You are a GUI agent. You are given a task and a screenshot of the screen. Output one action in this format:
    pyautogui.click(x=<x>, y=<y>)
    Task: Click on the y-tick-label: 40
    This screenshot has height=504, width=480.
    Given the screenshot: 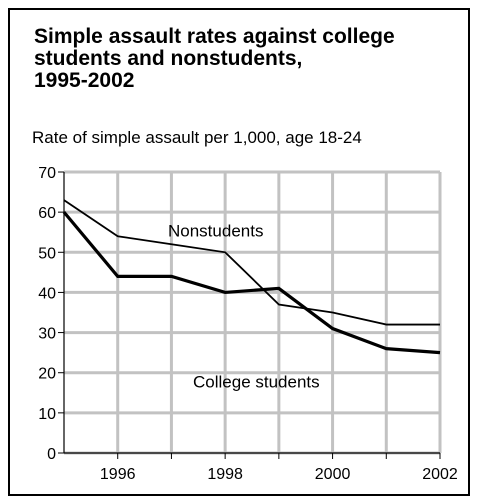 What is the action you would take?
    pyautogui.click(x=47, y=293)
    